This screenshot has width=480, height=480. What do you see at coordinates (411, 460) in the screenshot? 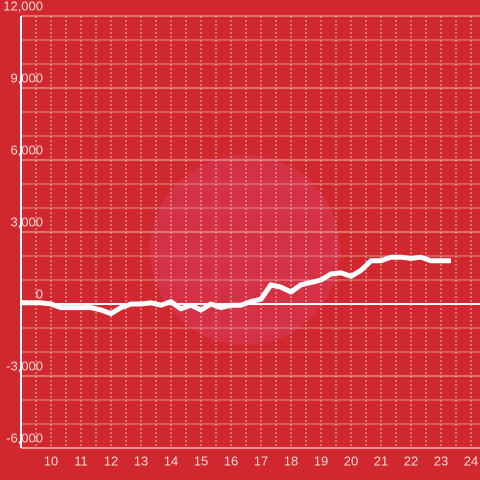
I see `x-tick-label: 22` at bounding box center [411, 460].